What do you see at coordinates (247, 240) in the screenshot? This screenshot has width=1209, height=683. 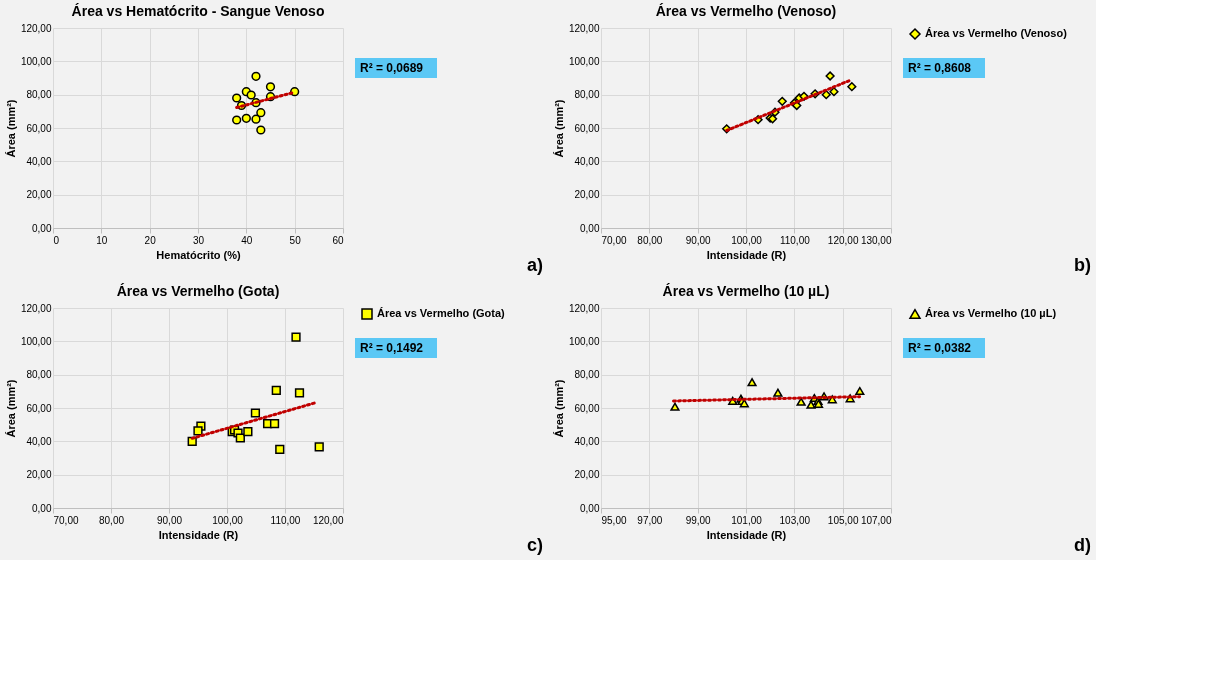 I see `x-tick-label: 40` at bounding box center [247, 240].